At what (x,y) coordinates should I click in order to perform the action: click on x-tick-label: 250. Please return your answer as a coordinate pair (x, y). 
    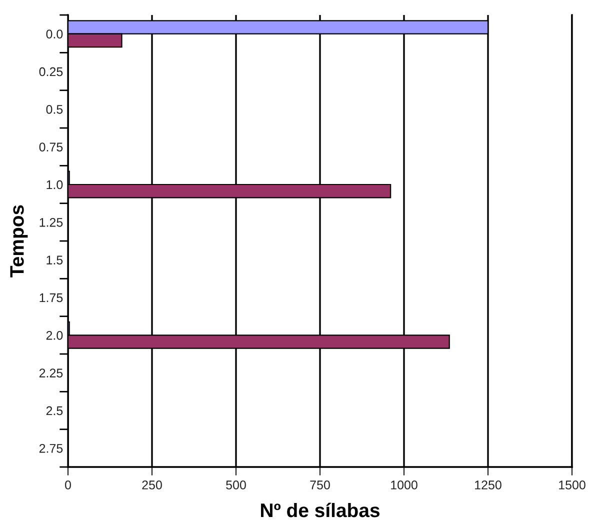
    Looking at the image, I should click on (152, 485).